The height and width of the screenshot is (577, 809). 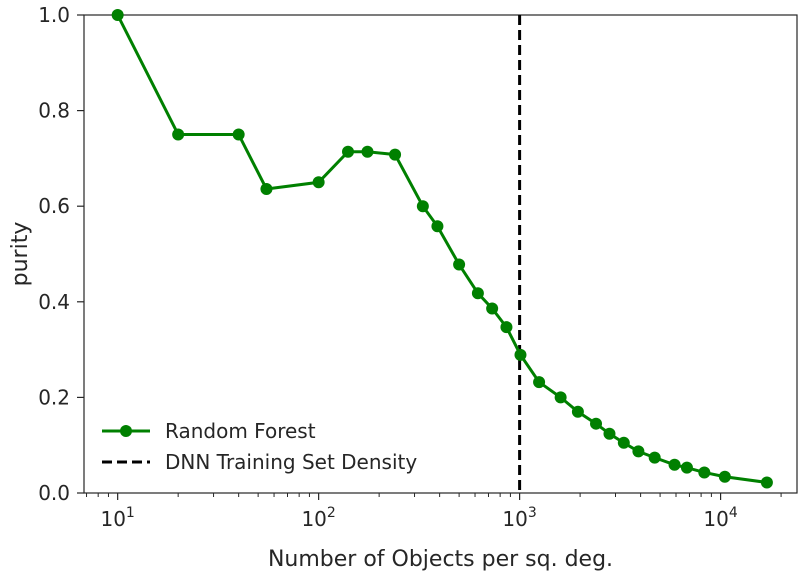 I want to click on y-tick-label: 0.4, so click(x=54, y=302).